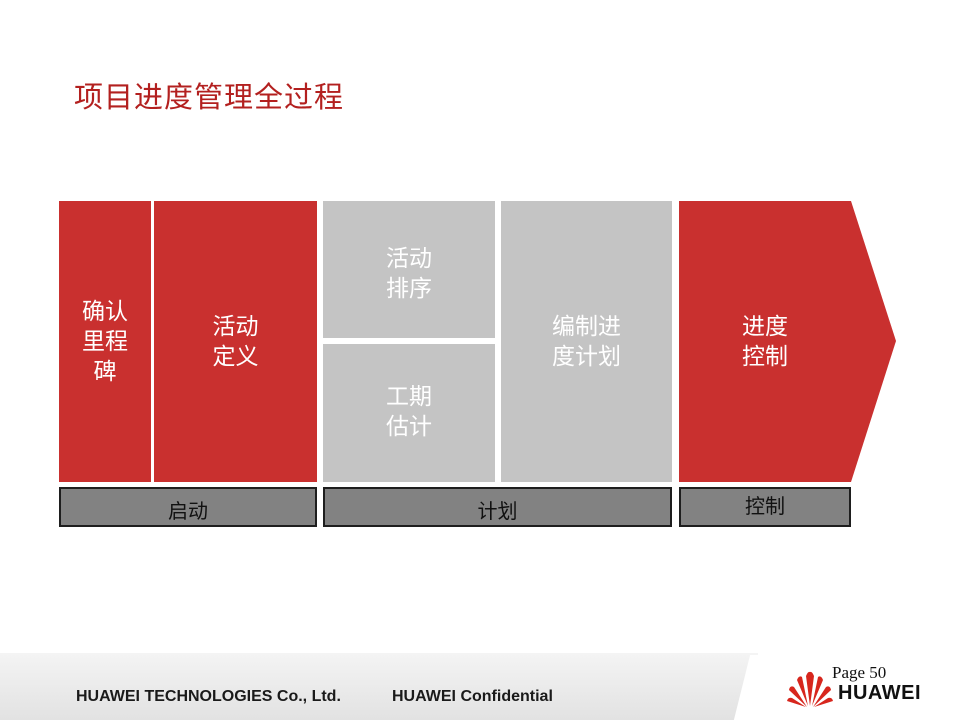 This screenshot has width=960, height=720. What do you see at coordinates (188, 507) in the screenshot?
I see `phase-initiate: 启动` at bounding box center [188, 507].